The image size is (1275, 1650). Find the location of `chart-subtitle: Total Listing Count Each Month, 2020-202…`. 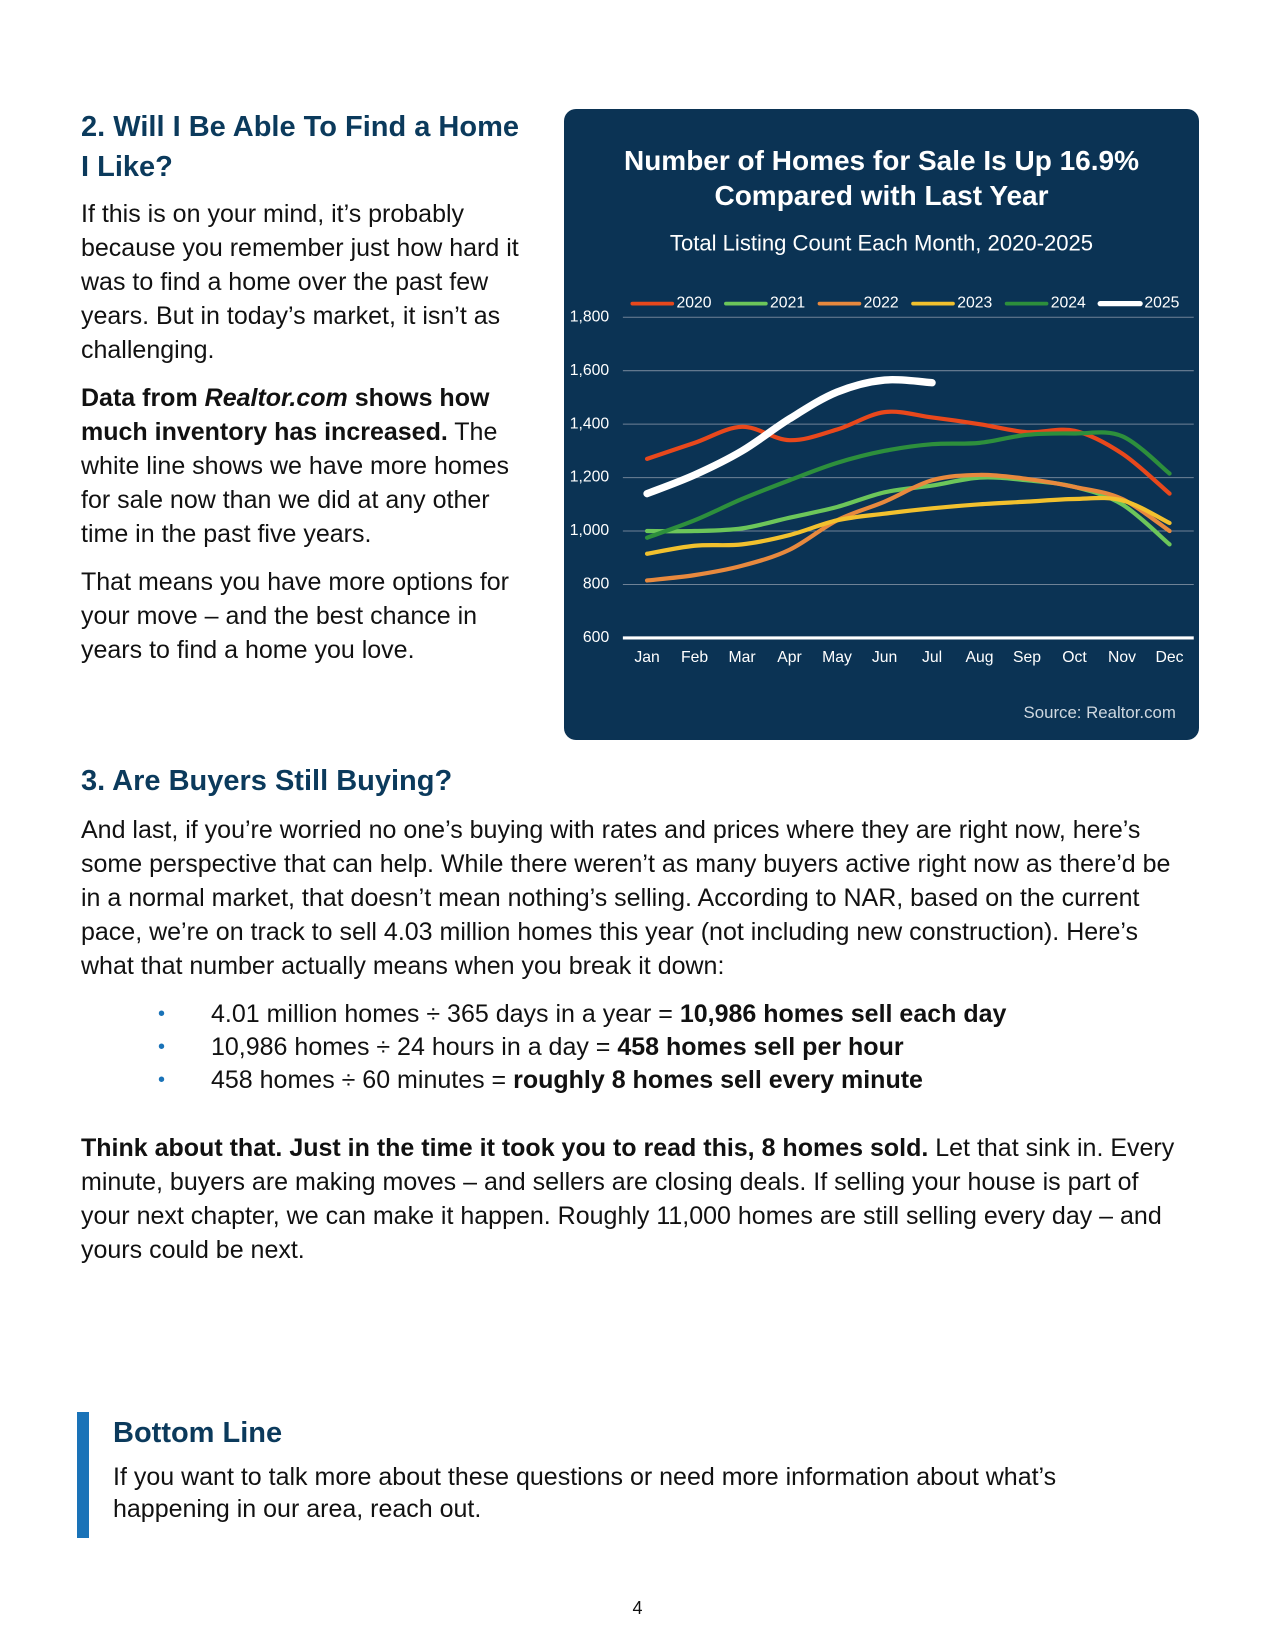

chart-subtitle: Total Listing Count Each Month, 2020-202… is located at coordinates (881, 243).